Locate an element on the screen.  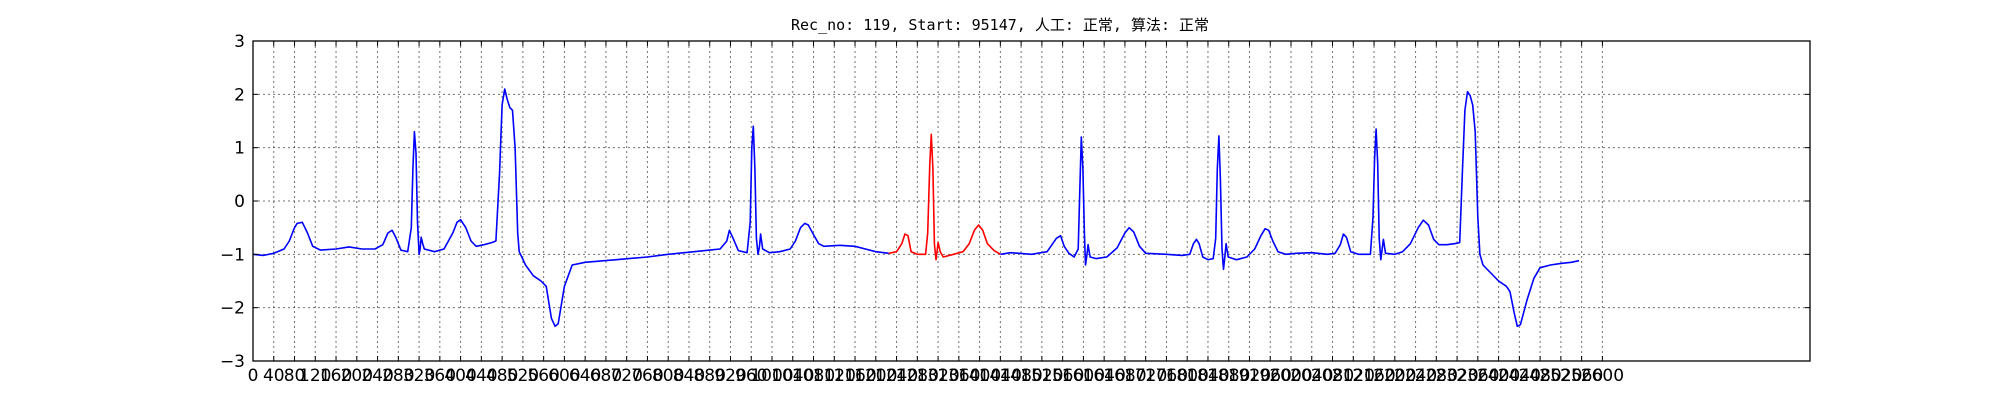
x-tick-label: 960 is located at coordinates (751, 376).